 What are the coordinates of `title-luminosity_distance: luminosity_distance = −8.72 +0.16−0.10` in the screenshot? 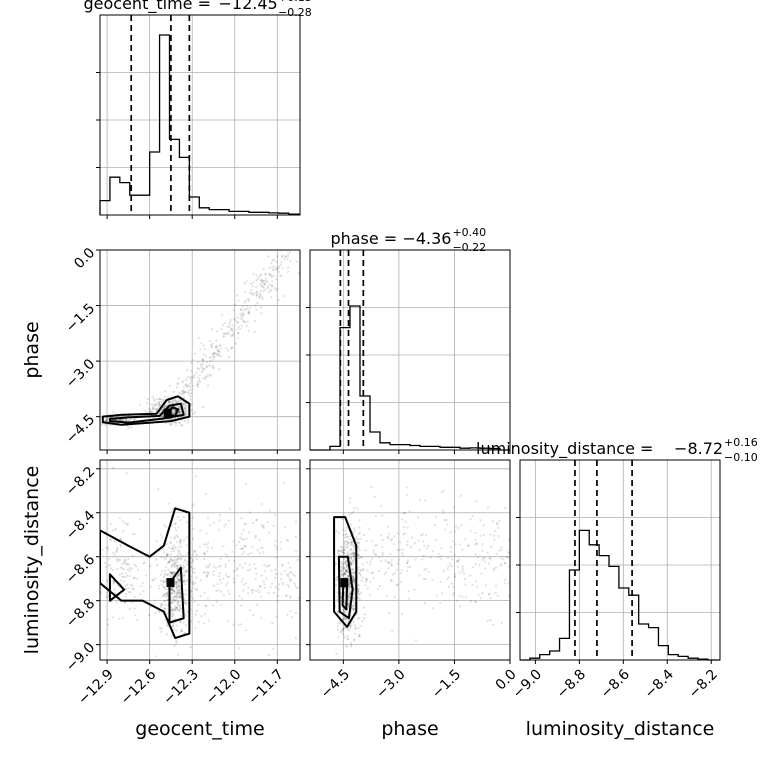 It's located at (617, 450).